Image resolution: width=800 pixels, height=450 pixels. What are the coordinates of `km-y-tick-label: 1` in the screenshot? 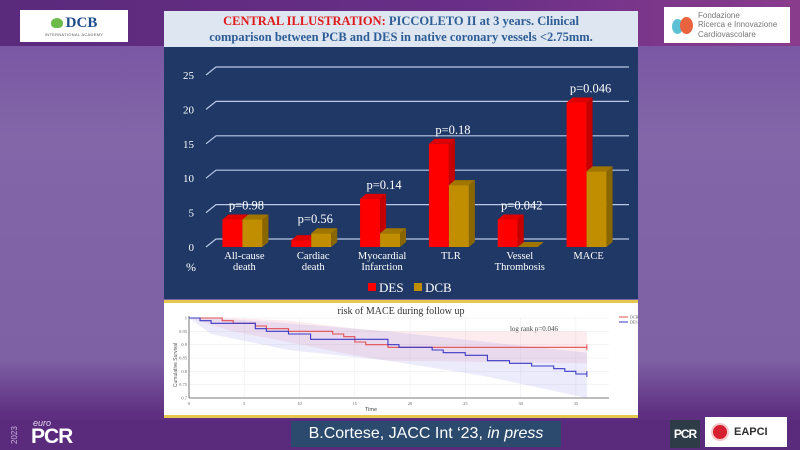 It's located at (186, 318).